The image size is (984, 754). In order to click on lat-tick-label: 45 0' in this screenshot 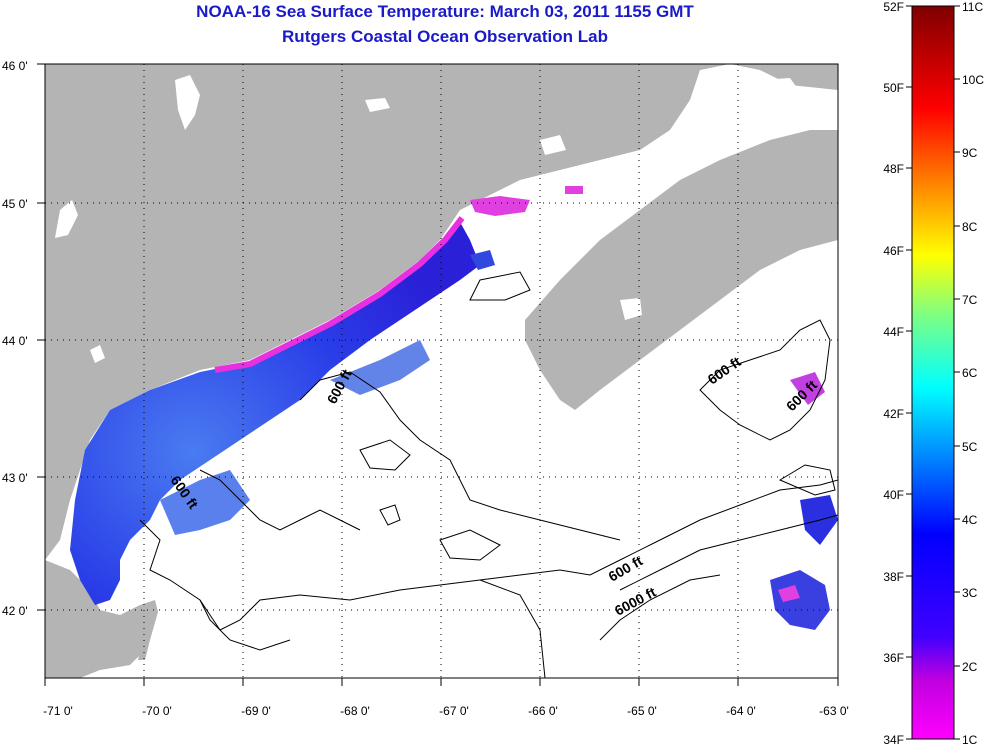, I will do `click(15, 204)`.